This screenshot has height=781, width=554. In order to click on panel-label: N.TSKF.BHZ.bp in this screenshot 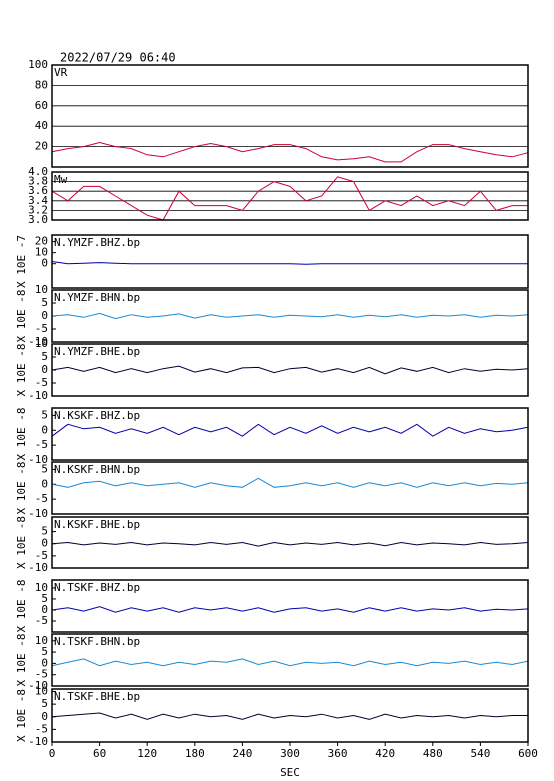, I will do `click(97, 587)`.